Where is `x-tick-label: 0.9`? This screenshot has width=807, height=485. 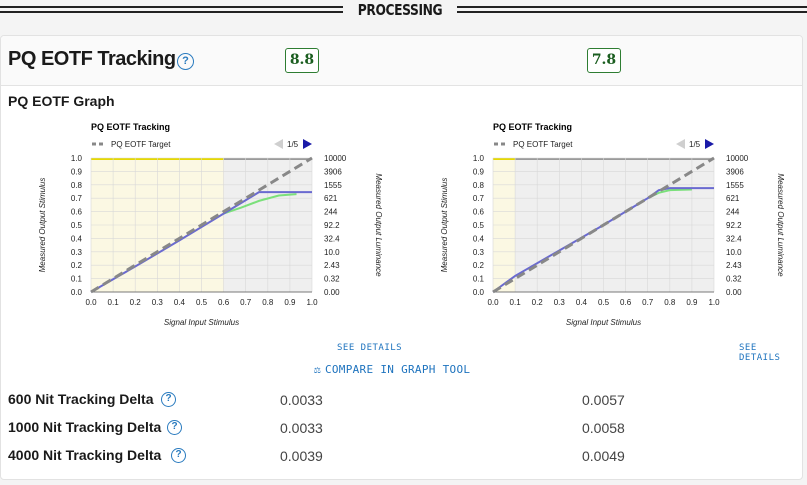
x-tick-label: 0.9 is located at coordinates (692, 302).